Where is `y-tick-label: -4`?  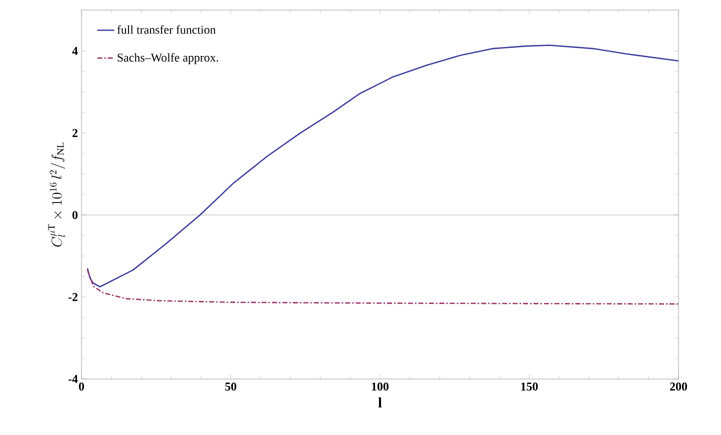
y-tick-label: -4 is located at coordinates (73, 379).